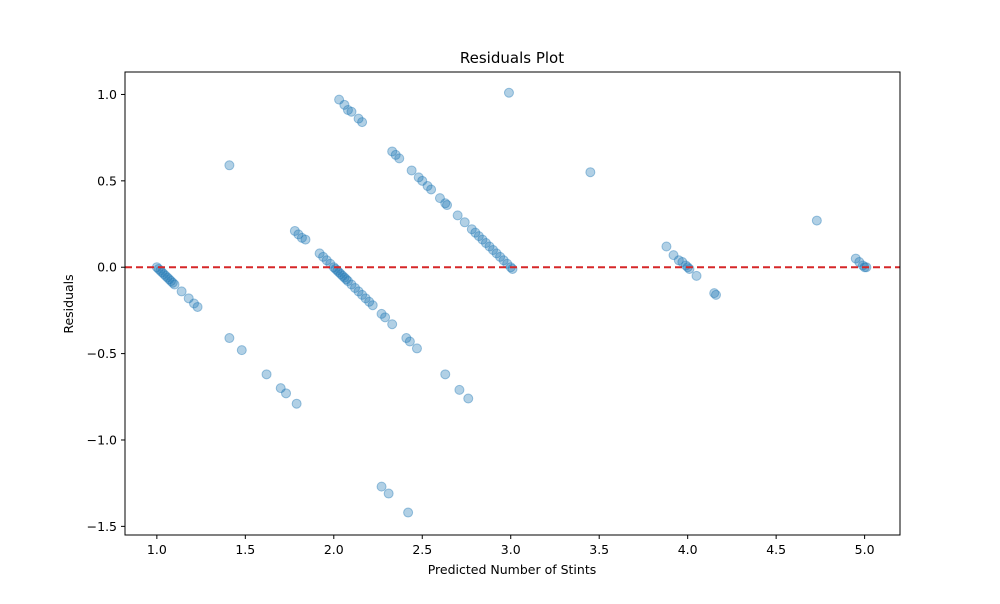 Image resolution: width=1000 pixels, height=604 pixels. I want to click on y-tick-label: −1.0, so click(102, 439).